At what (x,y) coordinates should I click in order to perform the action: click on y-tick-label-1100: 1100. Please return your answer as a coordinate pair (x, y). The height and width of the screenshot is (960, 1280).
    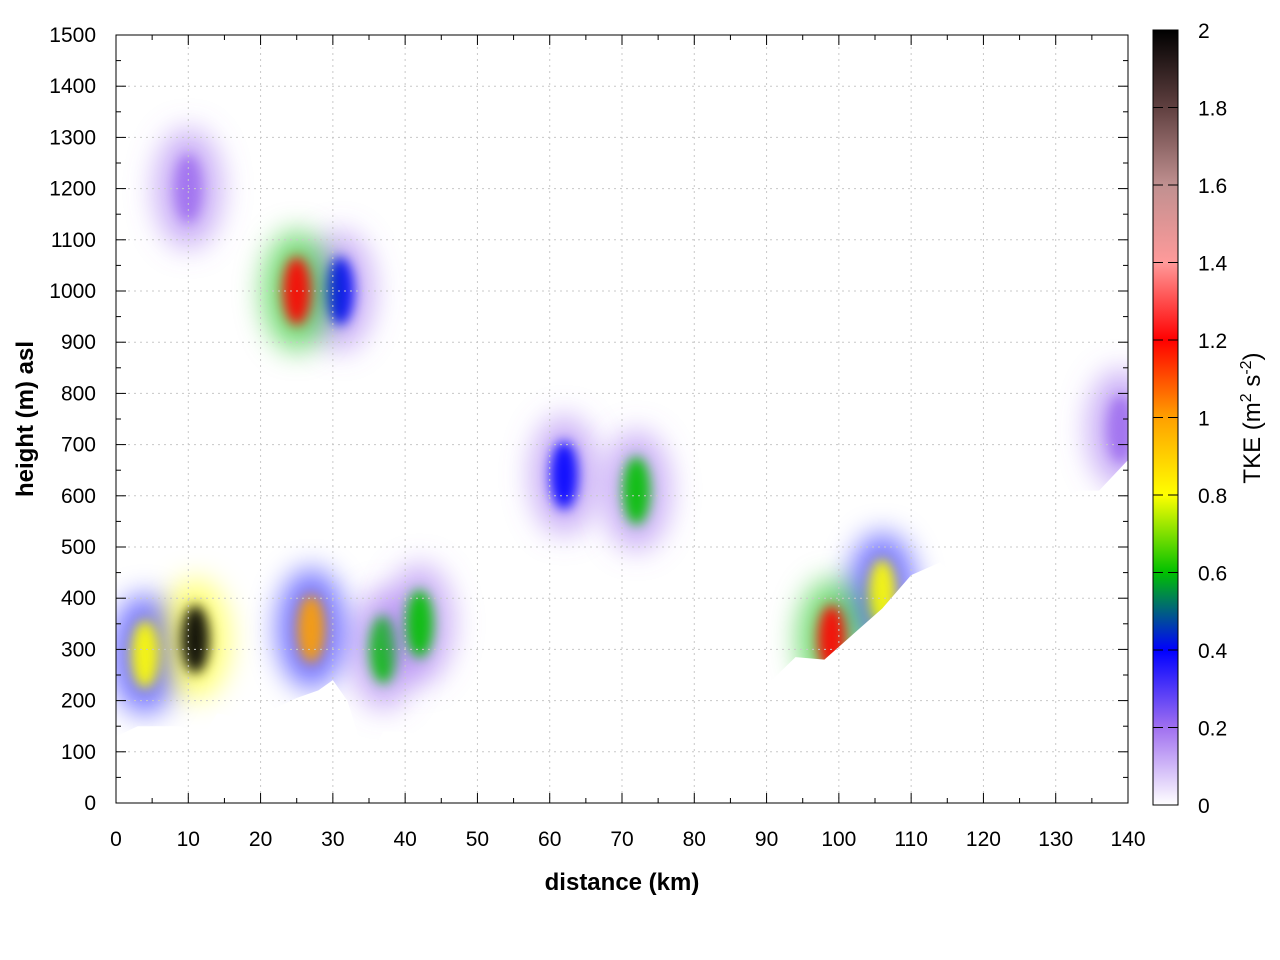
    Looking at the image, I should click on (73, 240).